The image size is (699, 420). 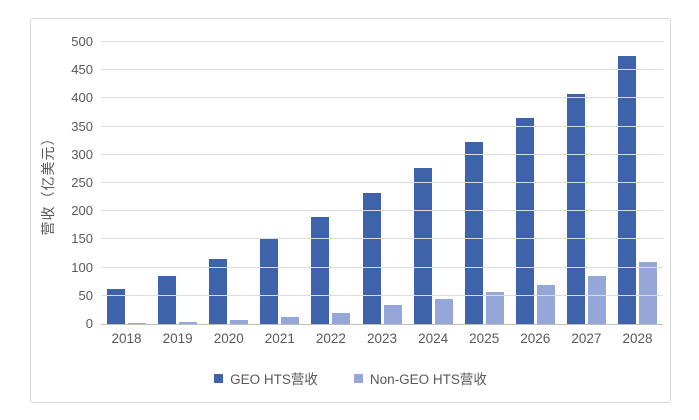 What do you see at coordinates (320, 270) in the screenshot?
I see `geo-hts-bar-2022` at bounding box center [320, 270].